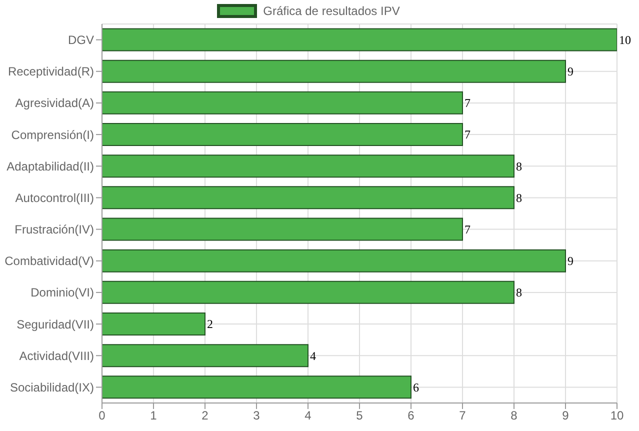 This screenshot has width=639, height=431. Describe the element at coordinates (55, 324) in the screenshot. I see `y-tick-label: Seguridad(VII)` at that location.